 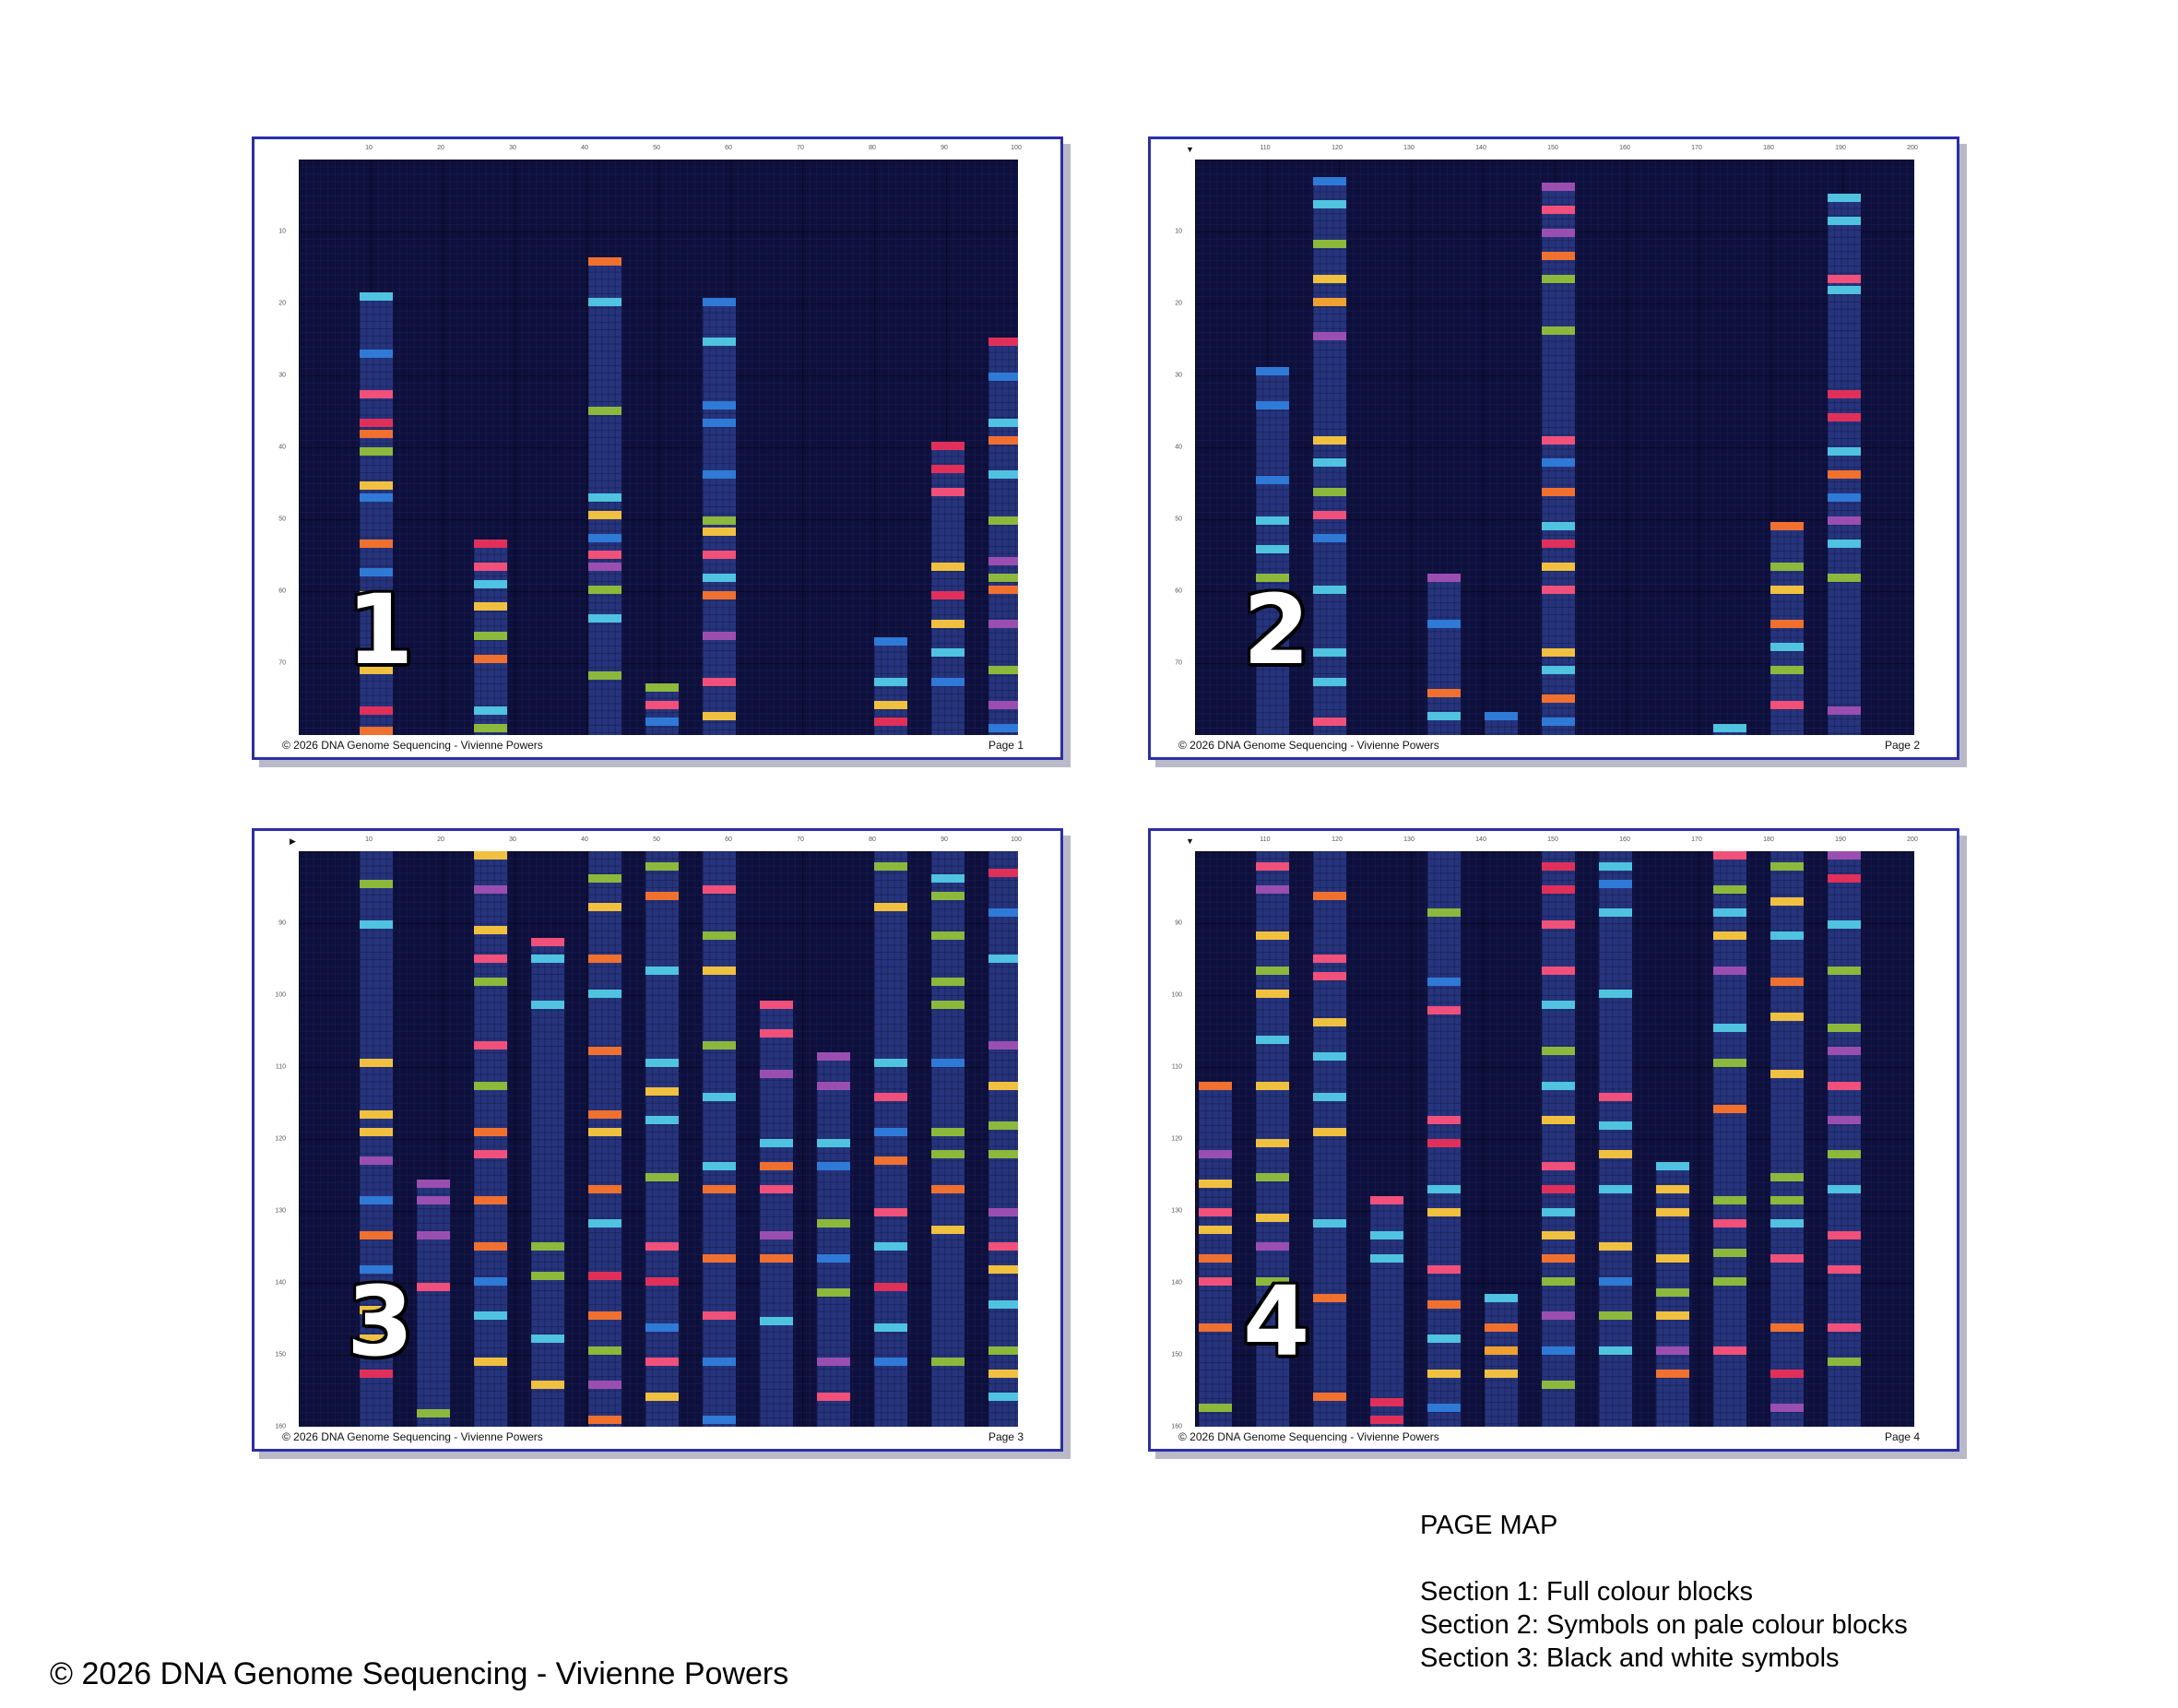 What do you see at coordinates (380, 630) in the screenshot?
I see `page-number-label: 1` at bounding box center [380, 630].